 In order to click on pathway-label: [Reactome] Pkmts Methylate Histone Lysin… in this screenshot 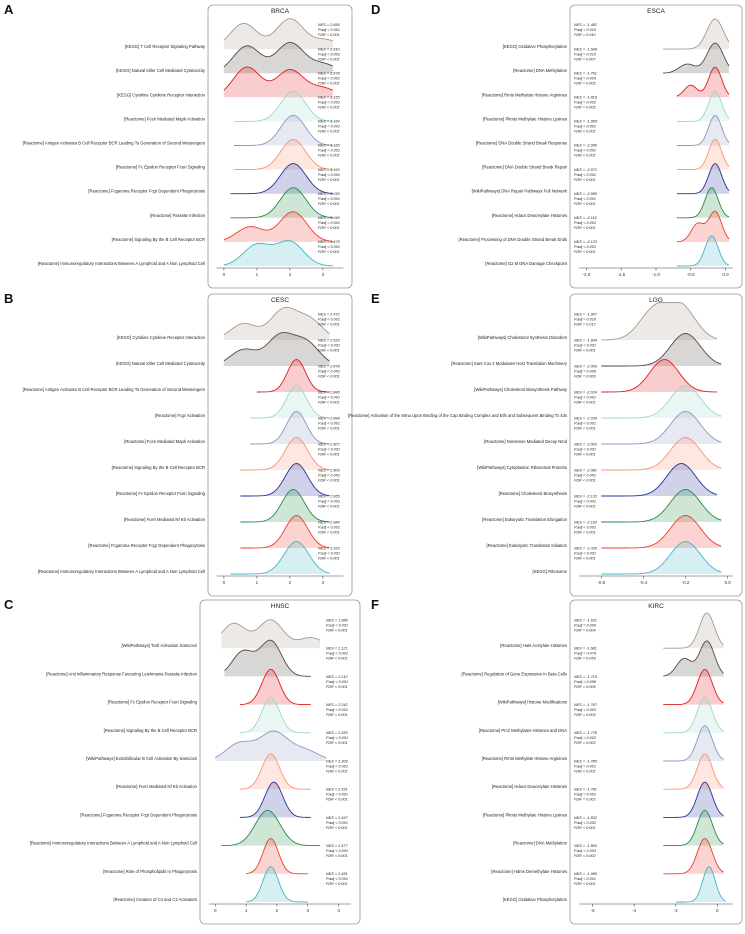, I will do `click(525, 814)`.